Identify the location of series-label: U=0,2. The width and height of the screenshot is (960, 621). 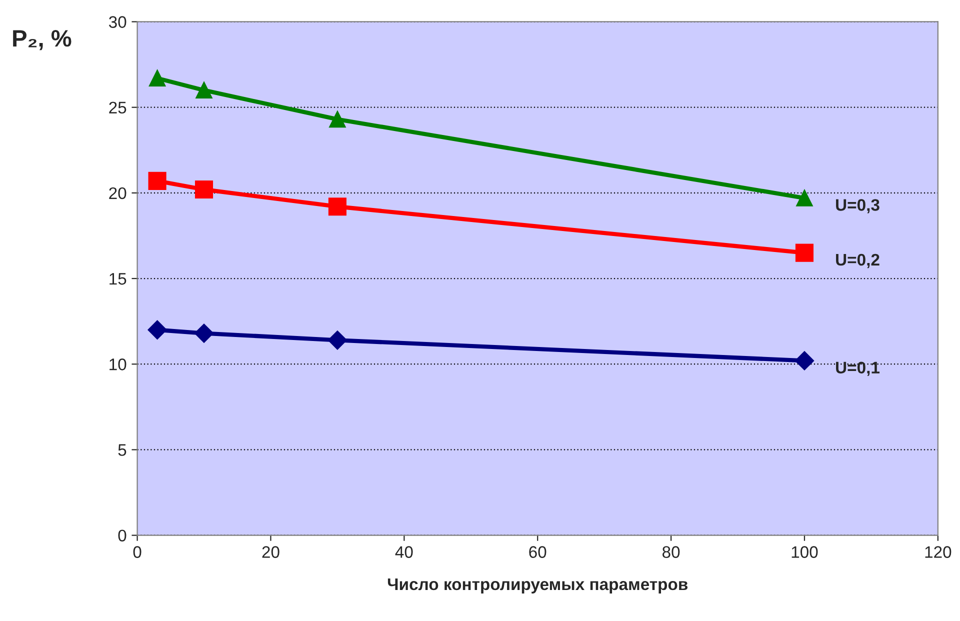
(858, 261).